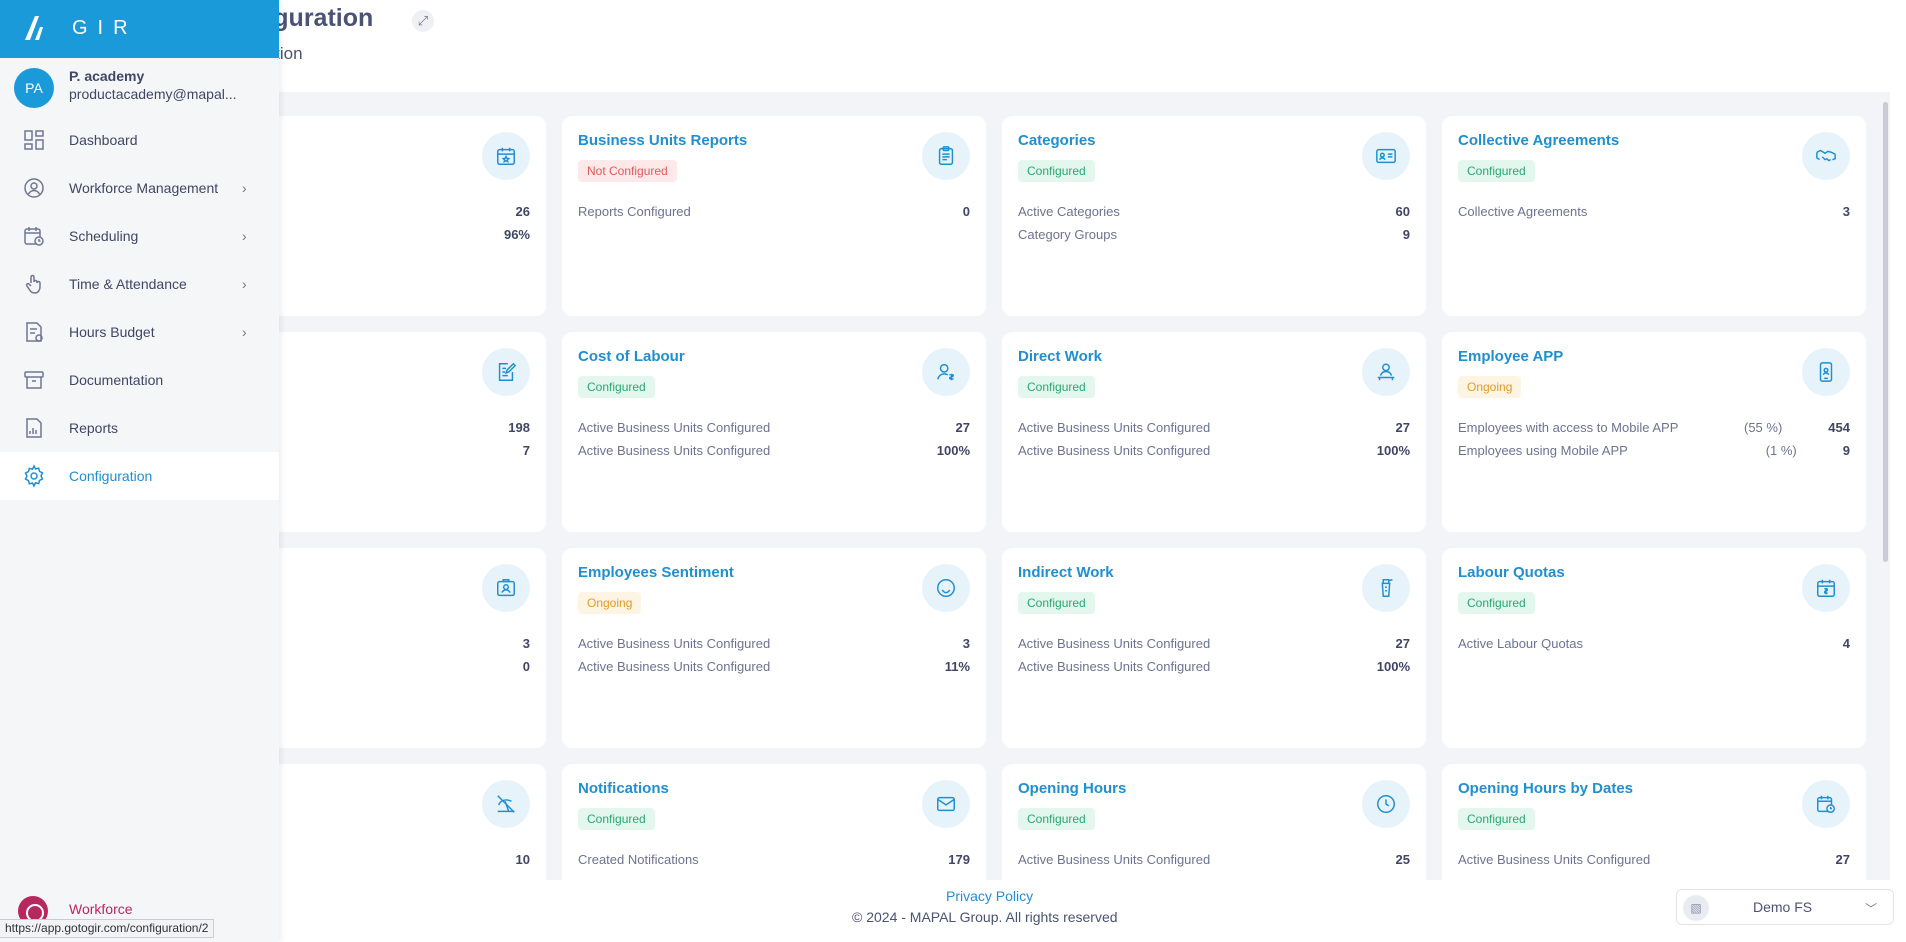 The image size is (1906, 942). I want to click on sidebar-item-time-attendance: Time & Attendance ›, so click(139, 284).